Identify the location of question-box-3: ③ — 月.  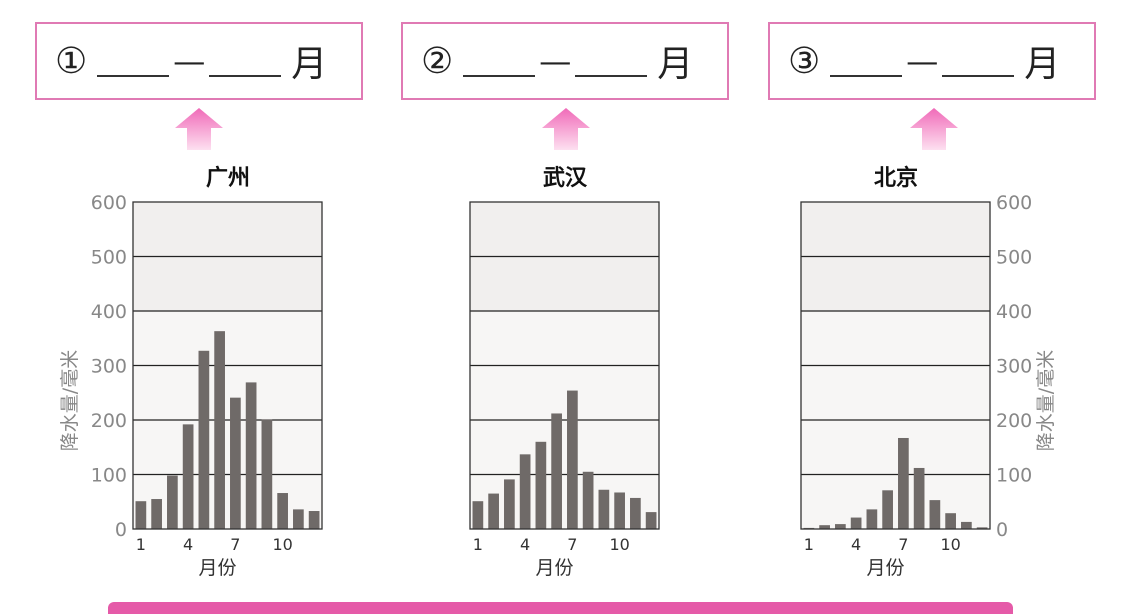
(932, 61).